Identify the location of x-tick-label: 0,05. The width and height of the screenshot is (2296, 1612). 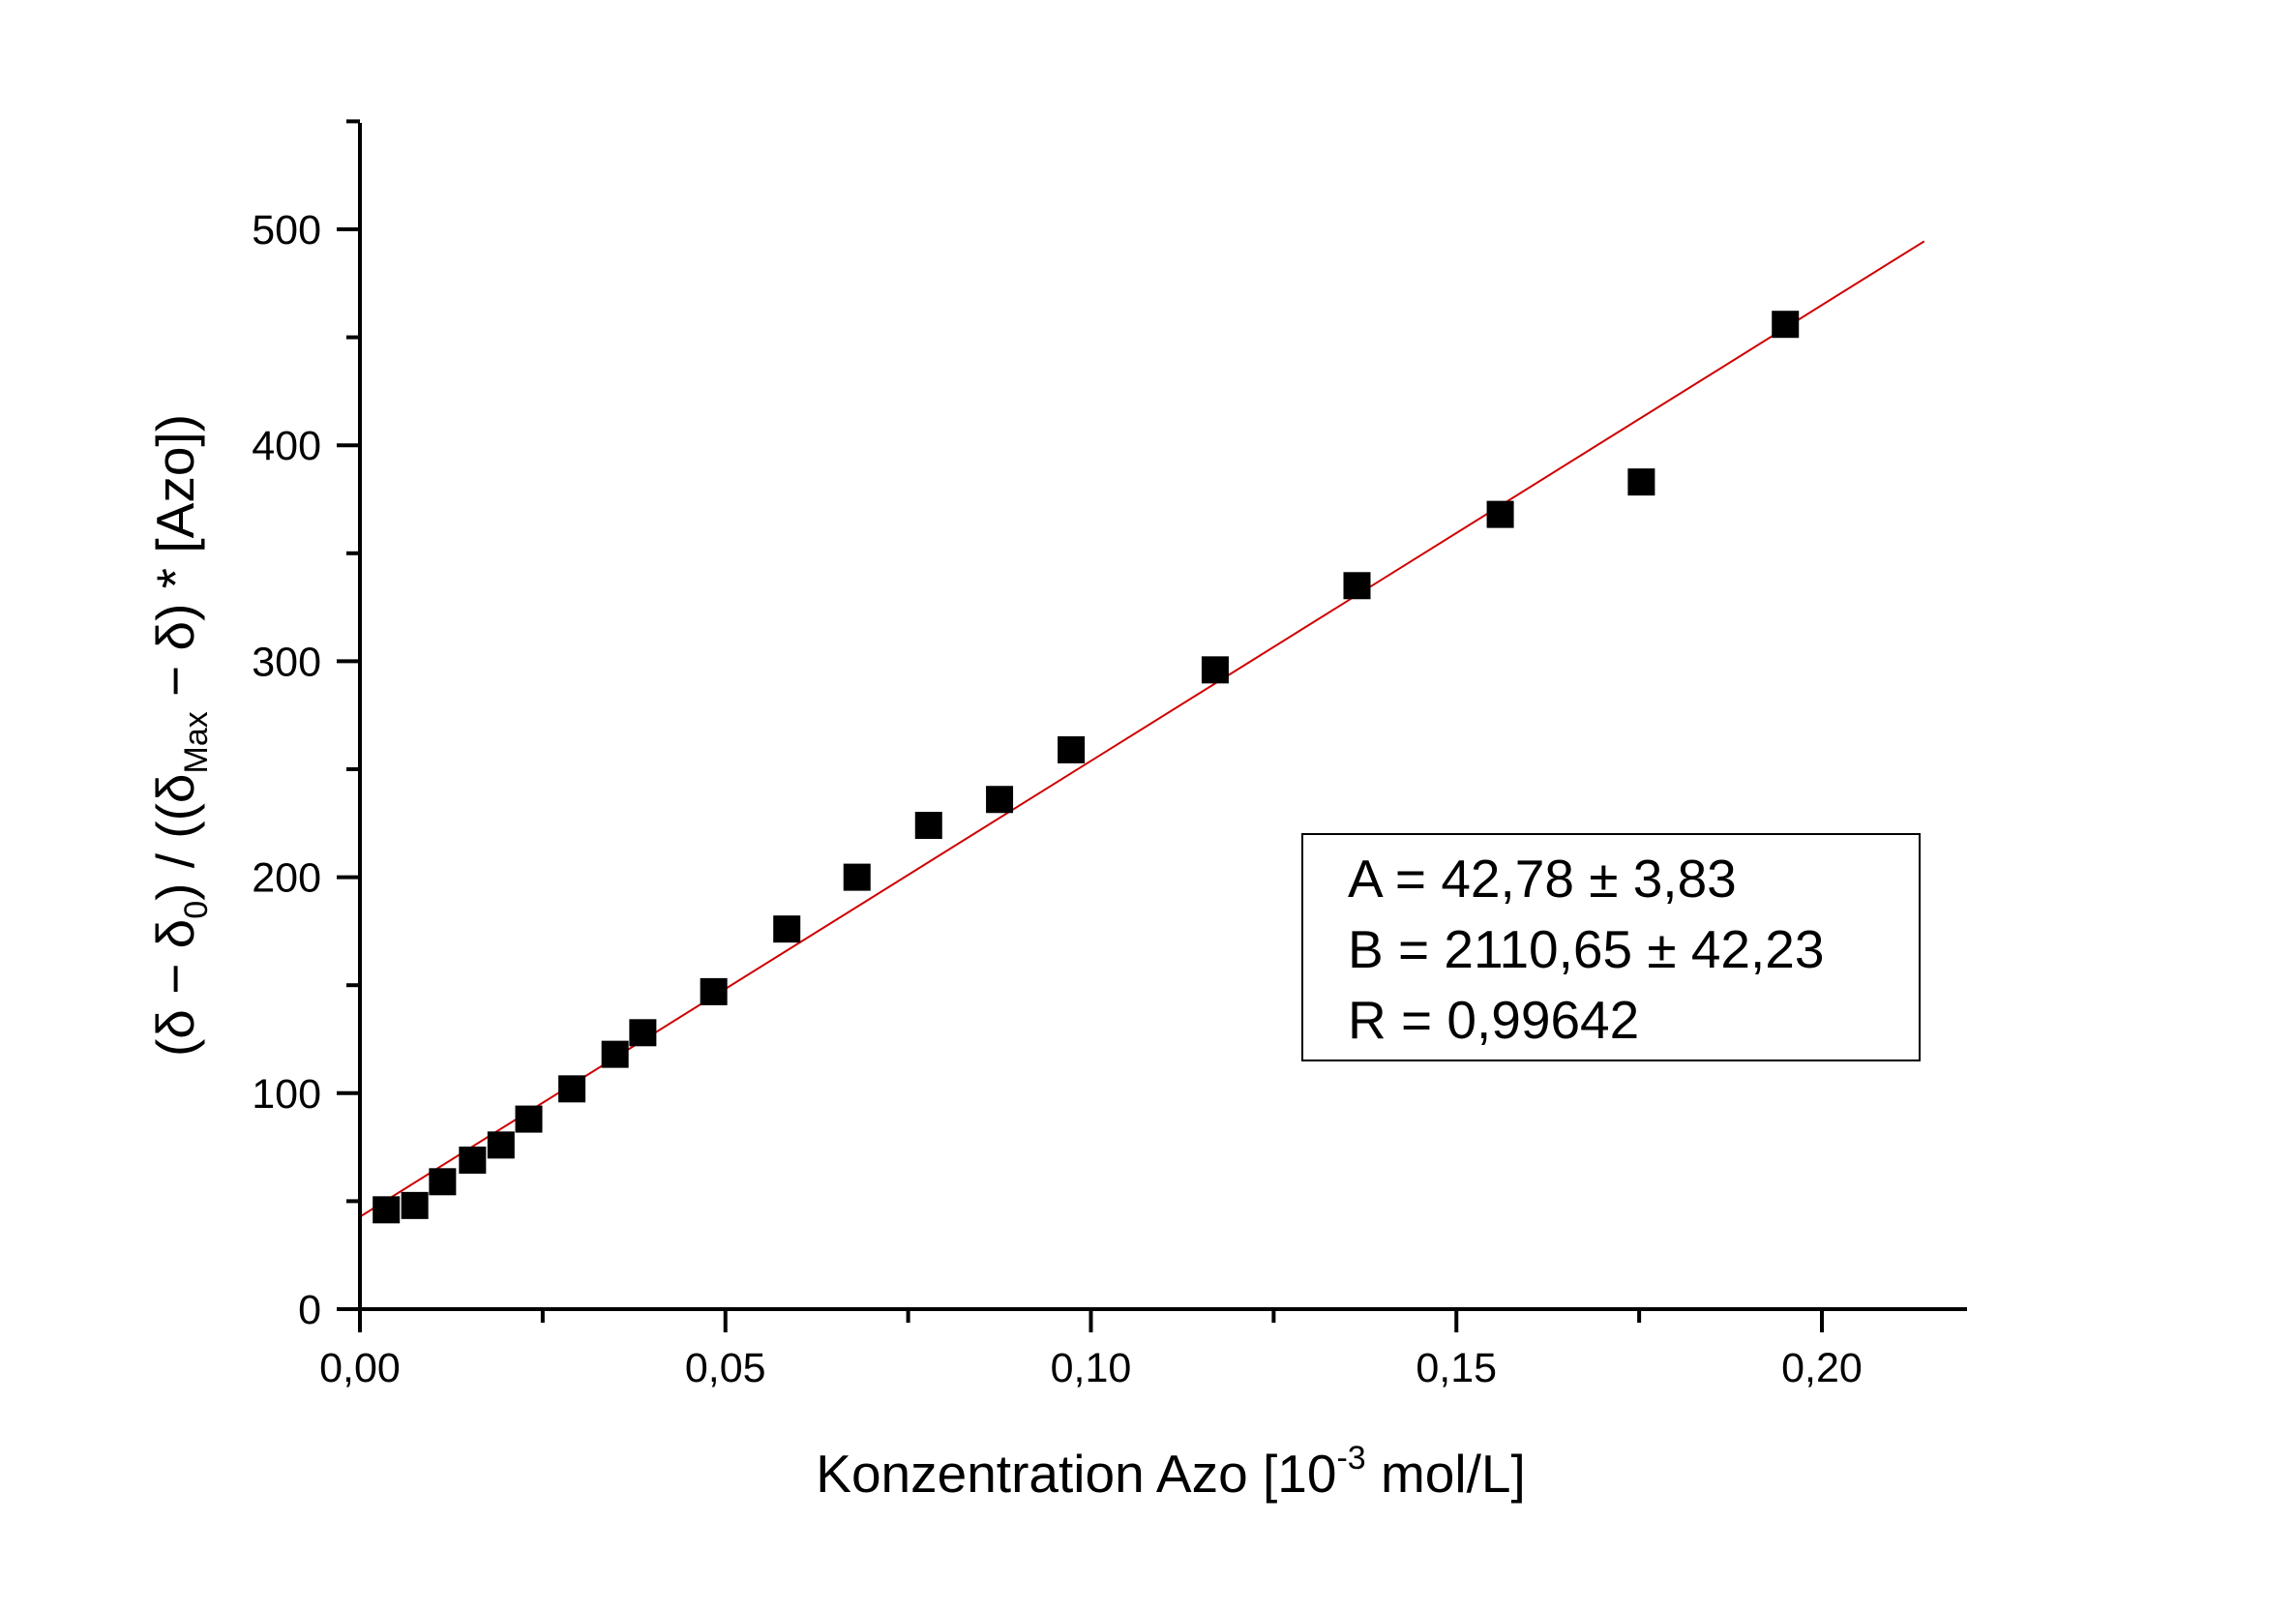
(725, 1368).